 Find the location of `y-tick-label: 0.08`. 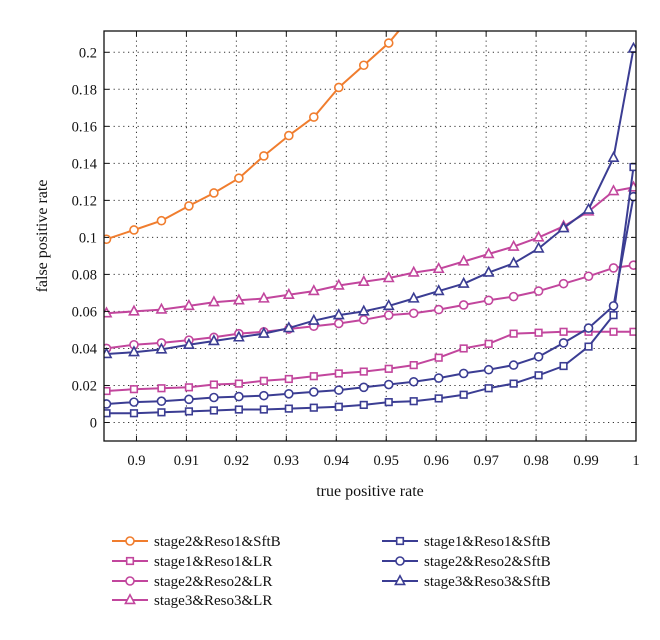

y-tick-label: 0.08 is located at coordinates (84, 275).